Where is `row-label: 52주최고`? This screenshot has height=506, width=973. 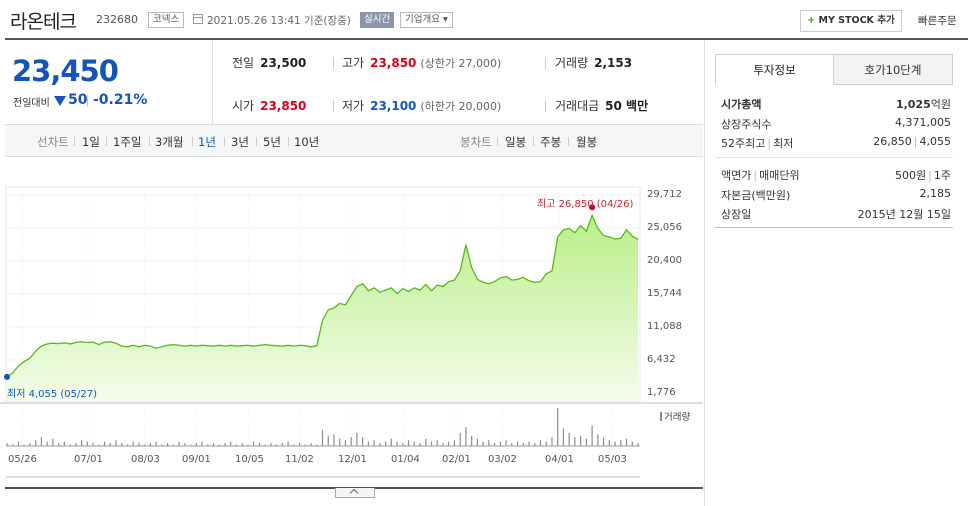 row-label: 52주최고 is located at coordinates (743, 143).